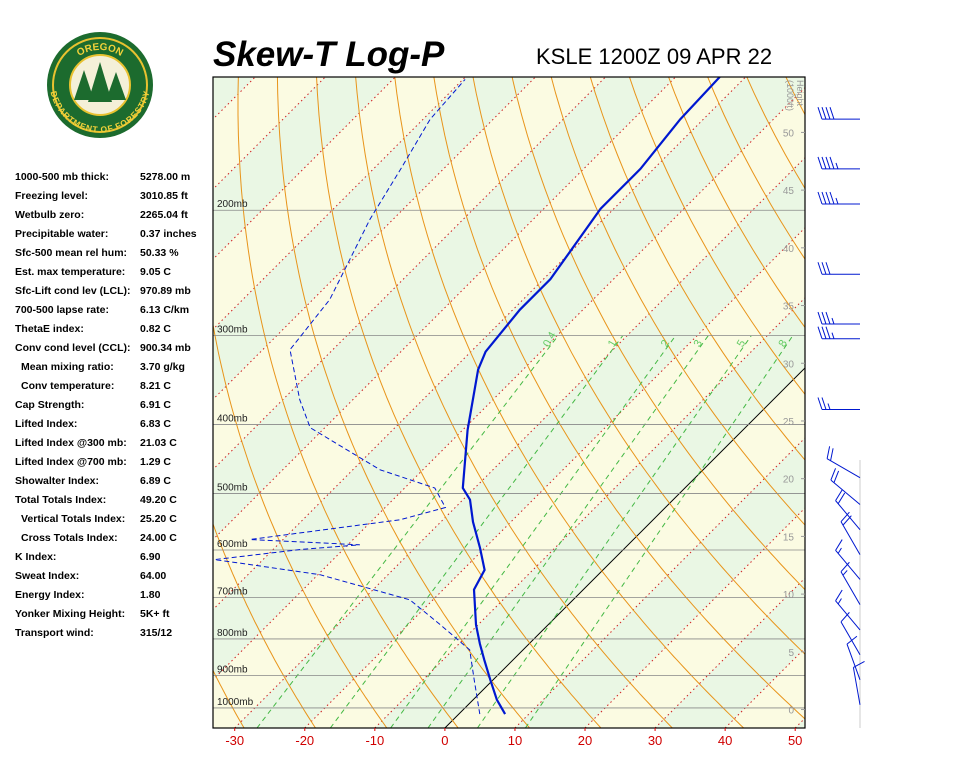  Describe the element at coordinates (655, 740) in the screenshot. I see `x-tick-label: 30` at that location.